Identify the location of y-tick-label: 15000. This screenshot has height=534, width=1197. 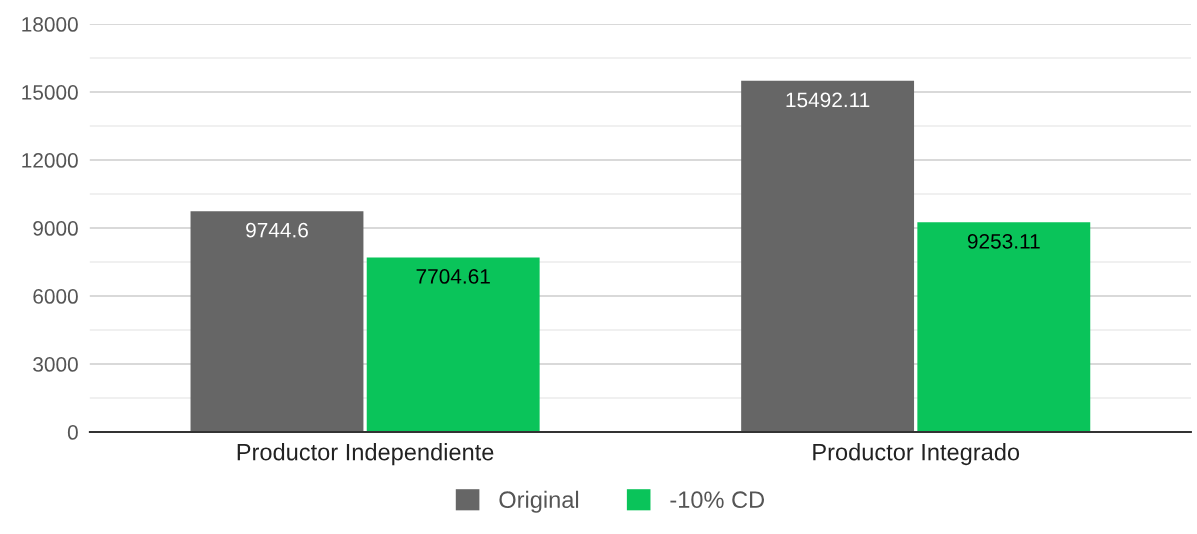
(50, 92).